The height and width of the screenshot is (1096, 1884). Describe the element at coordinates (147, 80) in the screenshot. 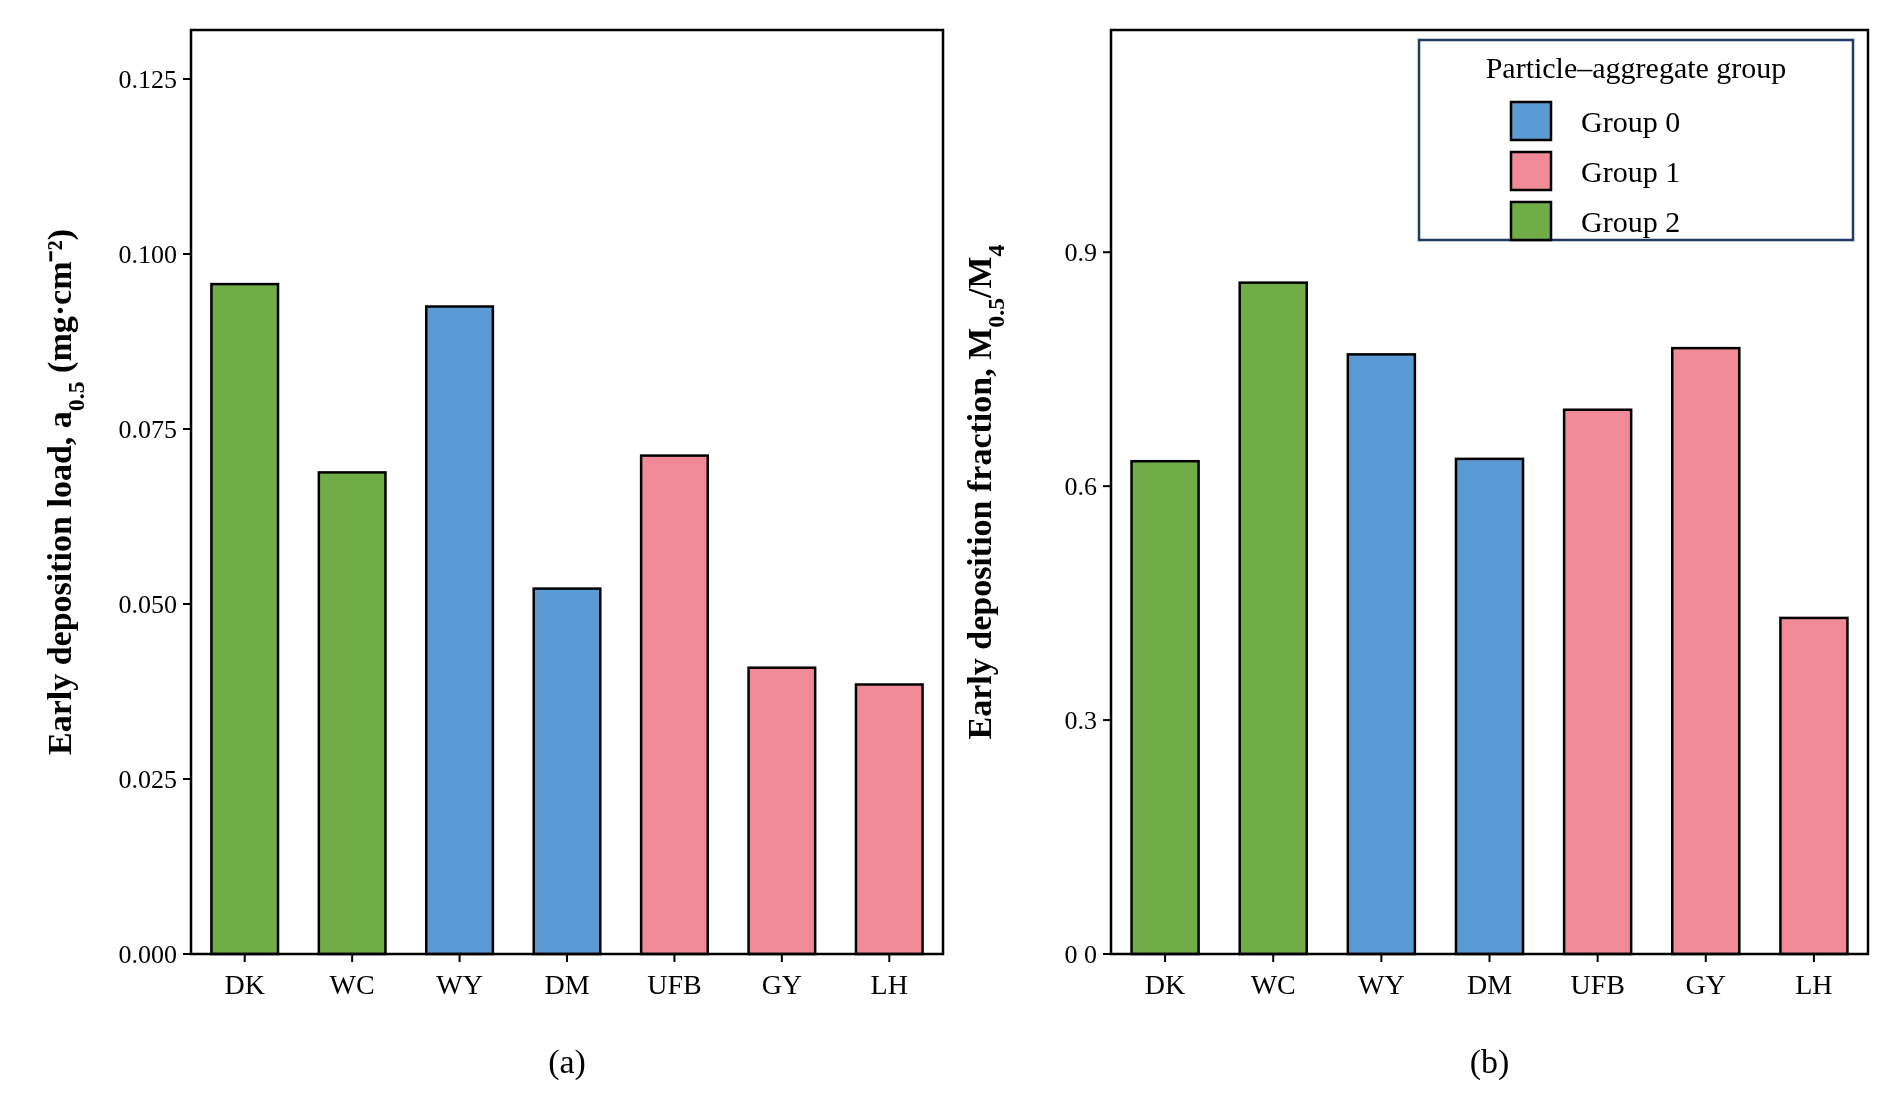

I see `y-tick-label: 0.125` at that location.